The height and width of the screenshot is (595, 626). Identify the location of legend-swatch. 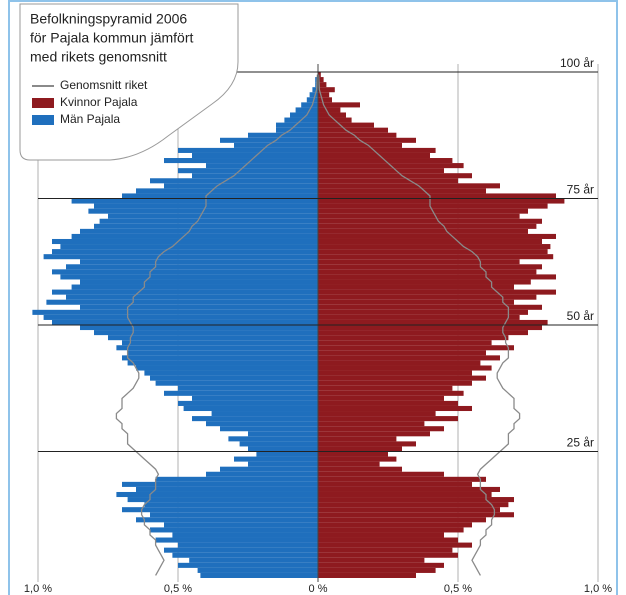
(43, 120).